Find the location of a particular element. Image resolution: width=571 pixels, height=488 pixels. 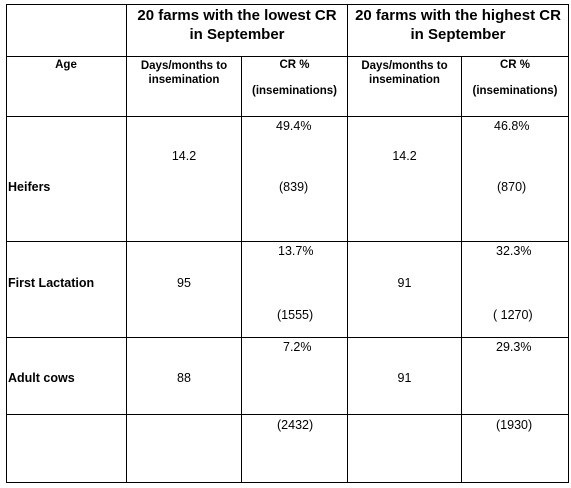

row-label-heifers: Heifers is located at coordinates (29, 187).